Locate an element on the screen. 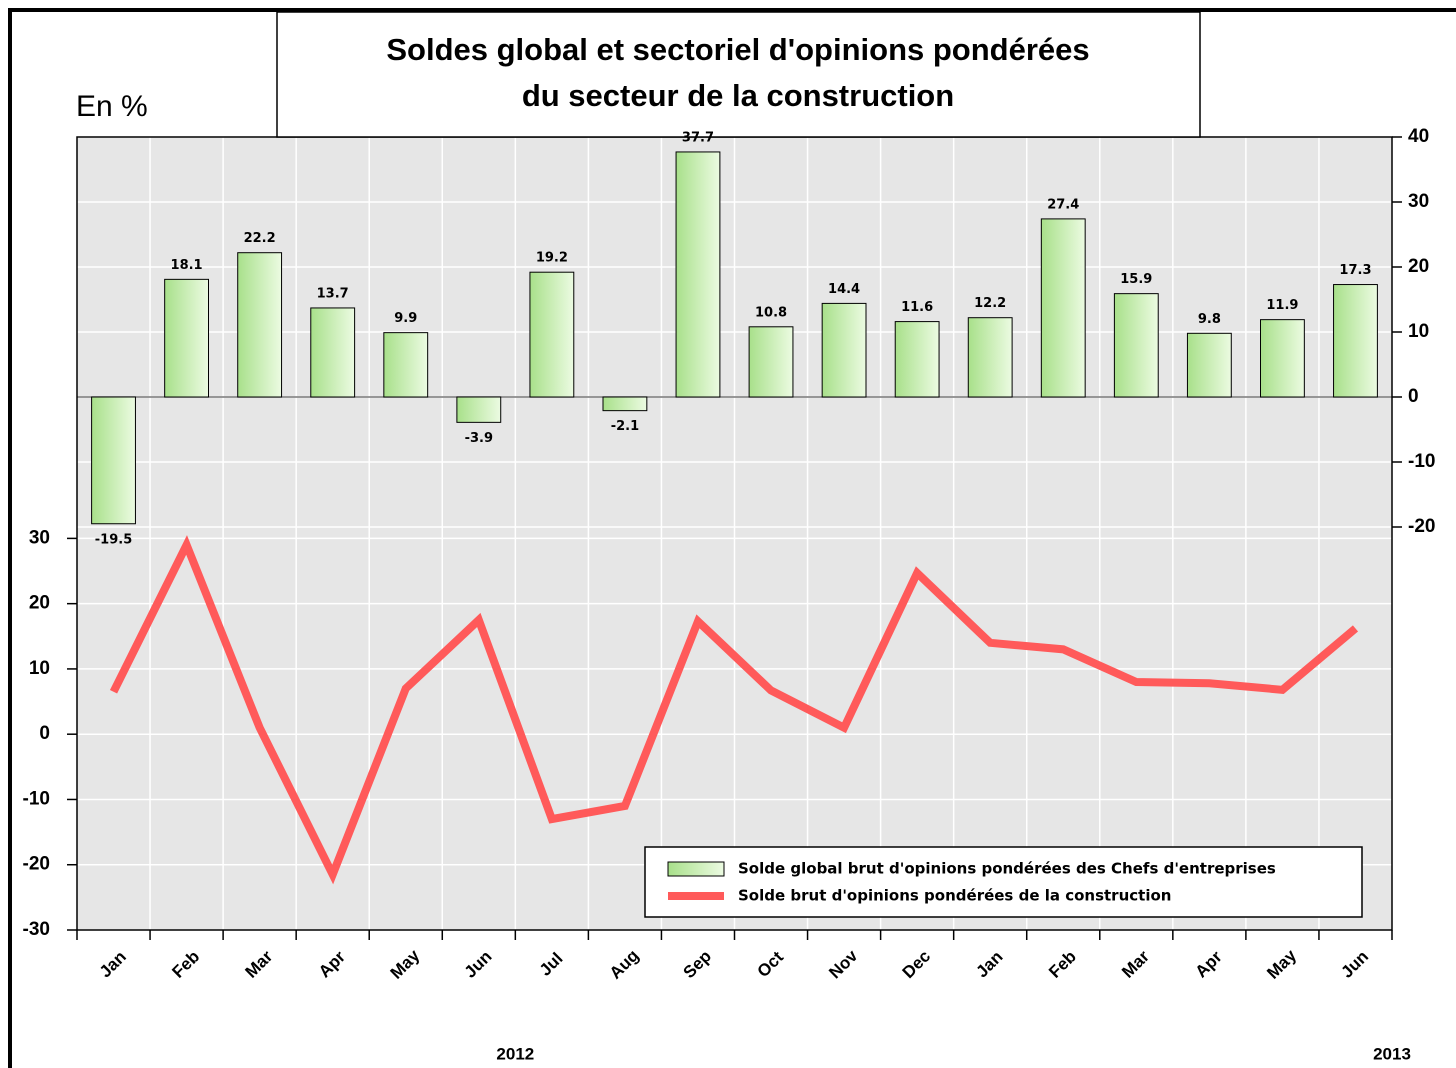  value-label: 27.4 is located at coordinates (1063, 204).